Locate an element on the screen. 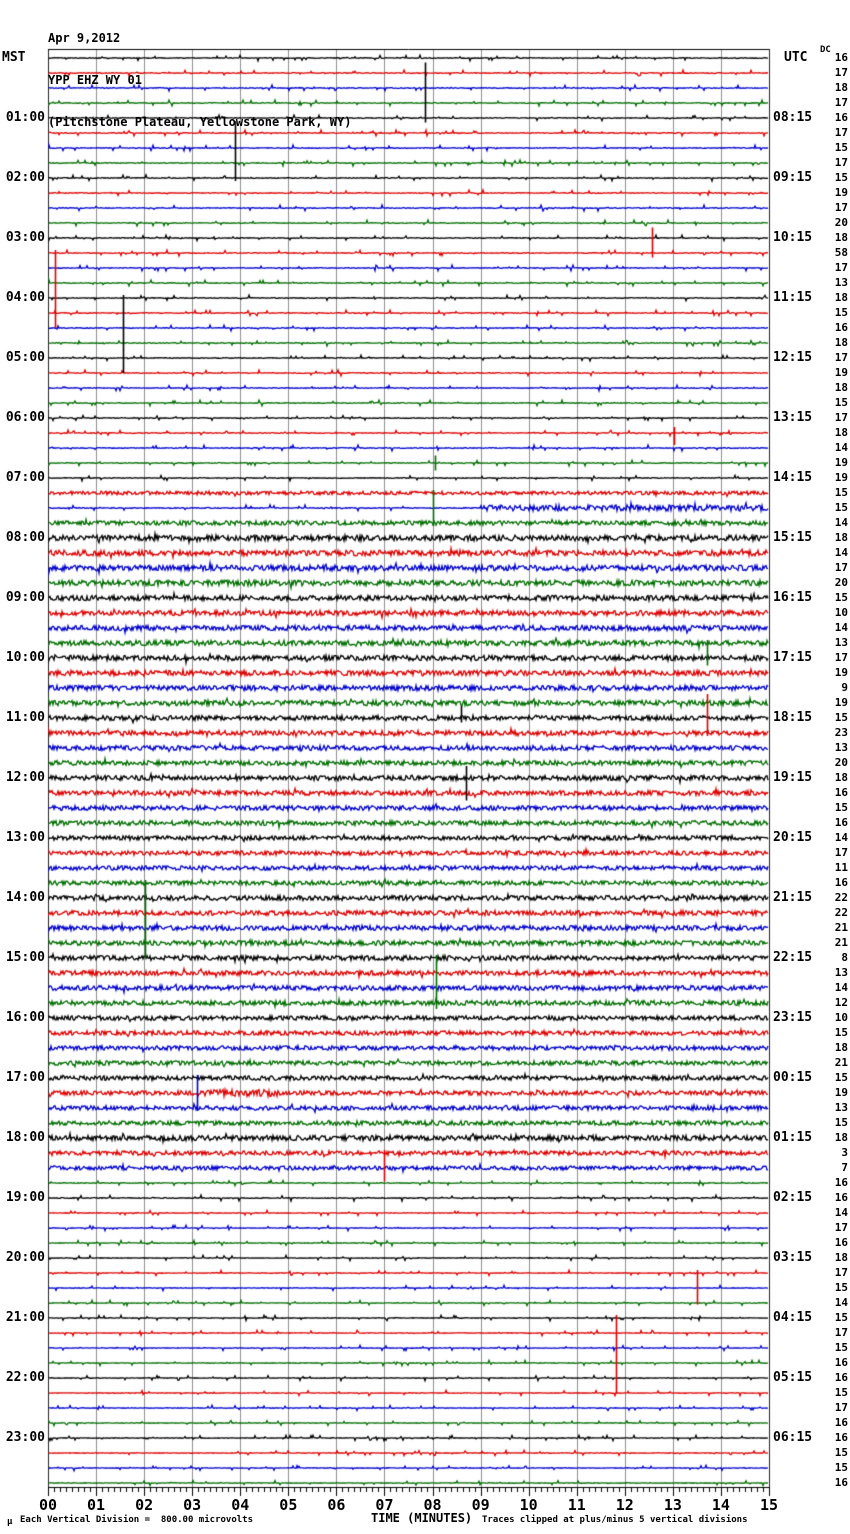 The image size is (850, 1534). mst-axis-header: MST is located at coordinates (14, 57).